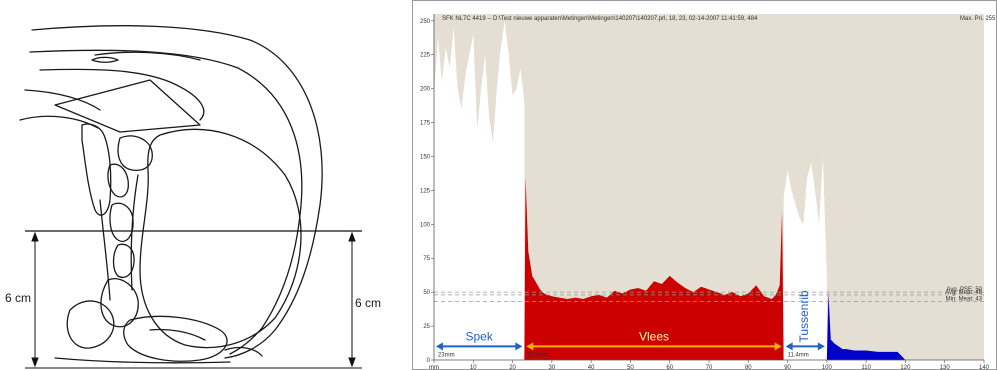 Image resolution: width=997 pixels, height=370 pixels. What do you see at coordinates (426, 293) in the screenshot?
I see `y-tick-label: 50` at bounding box center [426, 293].